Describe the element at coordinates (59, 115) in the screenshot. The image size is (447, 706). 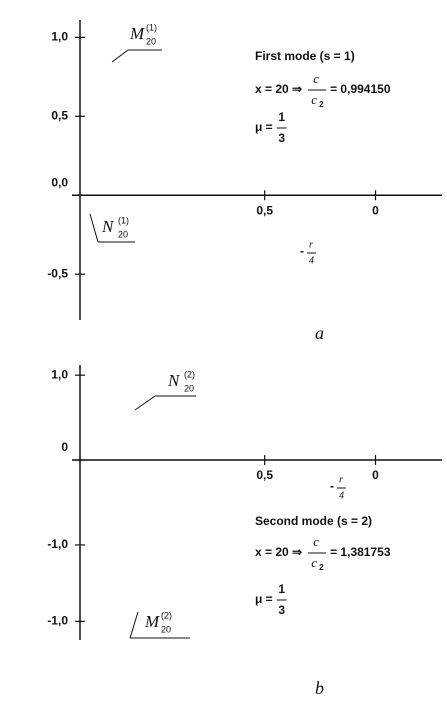
I see `y-tick-label: 0,5` at that location.